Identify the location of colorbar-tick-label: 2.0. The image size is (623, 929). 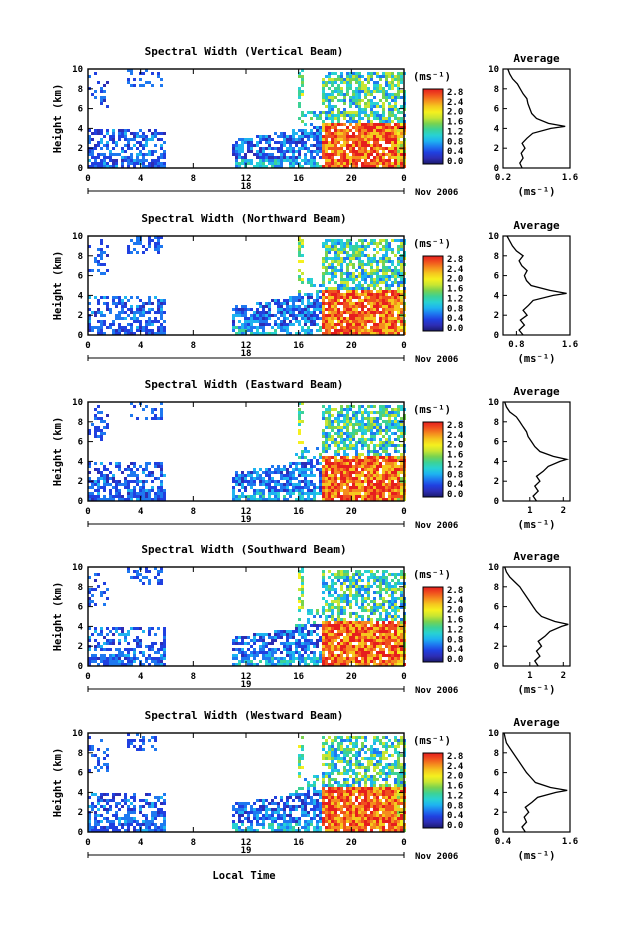
(455, 113).